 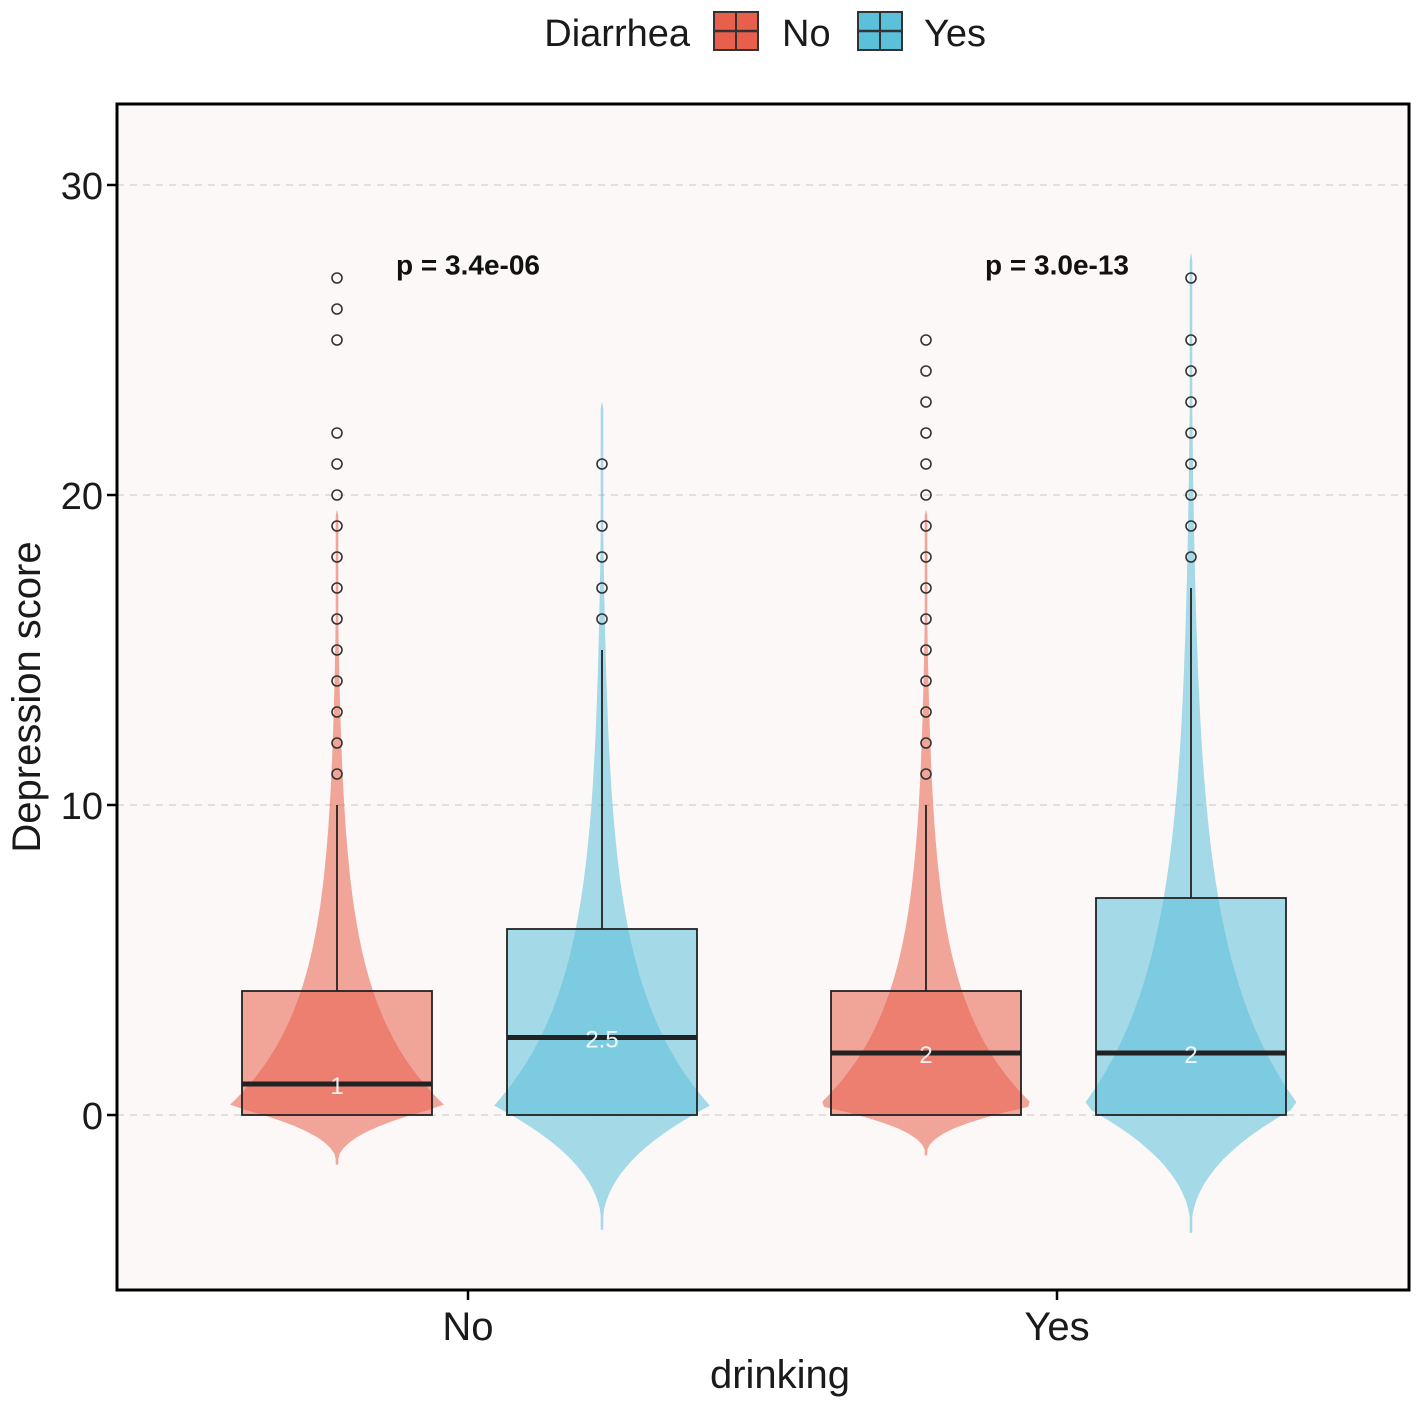 What do you see at coordinates (880, 31) in the screenshot?
I see `legend-key-yes` at bounding box center [880, 31].